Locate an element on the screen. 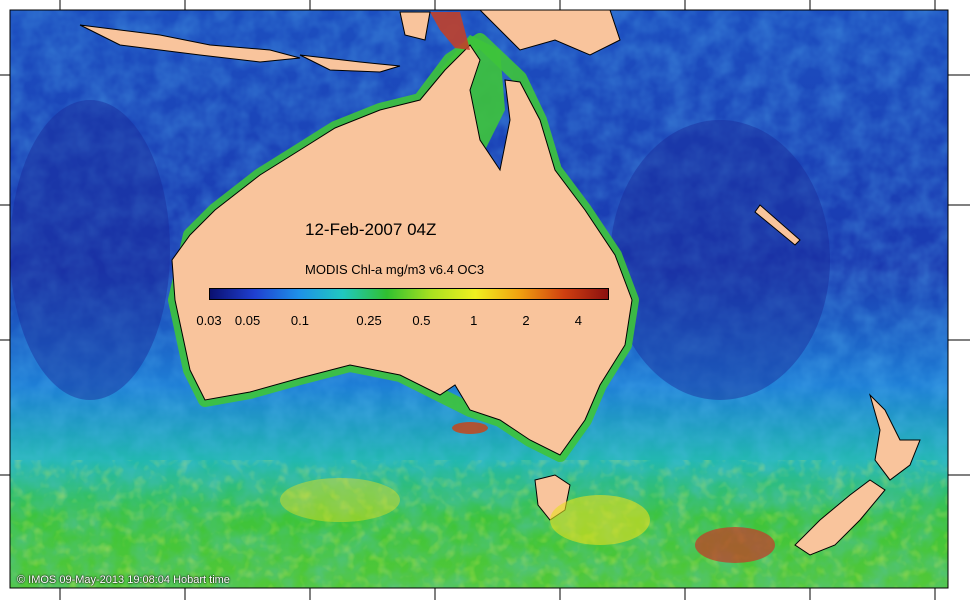 The width and height of the screenshot is (970, 600). credit-text: © IMOS 09-May-2013 19:08:04 Hobart time is located at coordinates (123, 580).